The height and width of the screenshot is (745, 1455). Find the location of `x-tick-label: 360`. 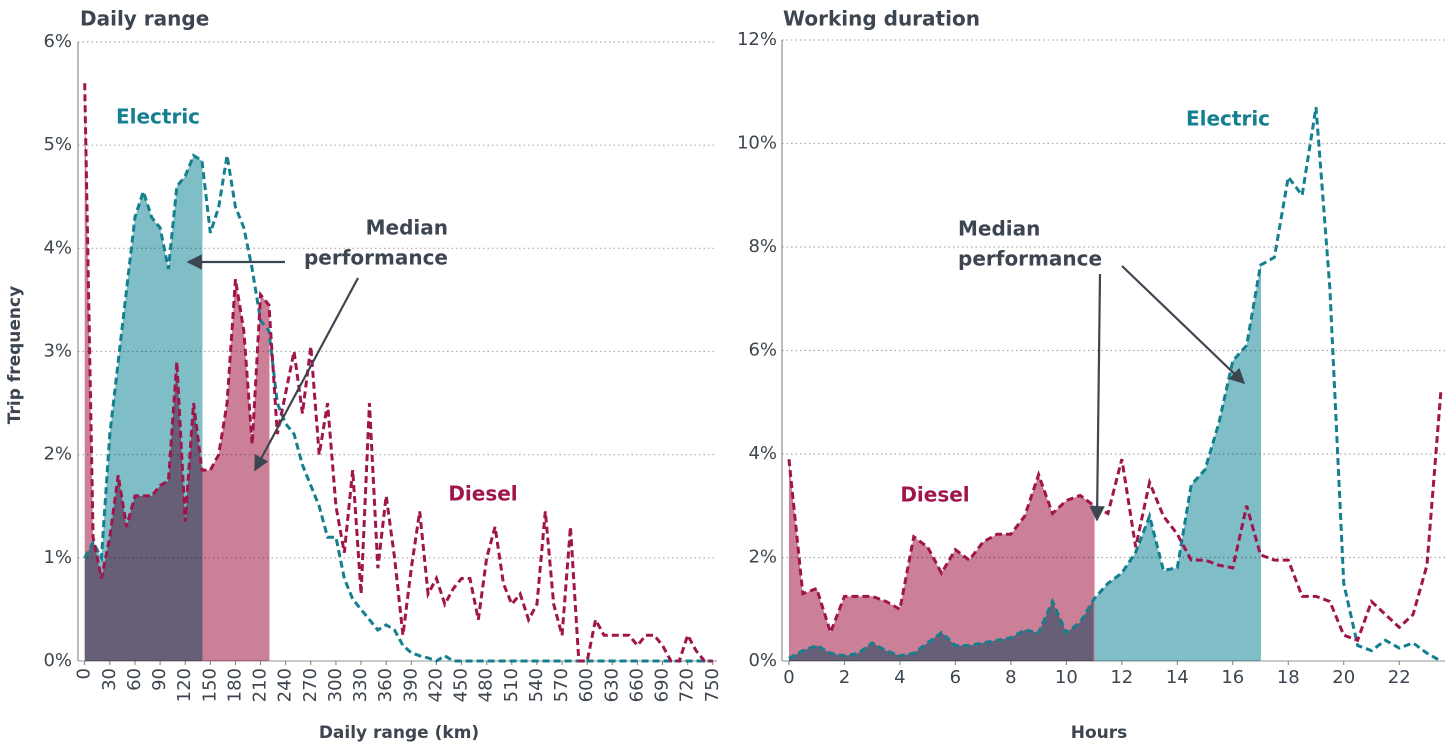

x-tick-label: 360 is located at coordinates (385, 685).